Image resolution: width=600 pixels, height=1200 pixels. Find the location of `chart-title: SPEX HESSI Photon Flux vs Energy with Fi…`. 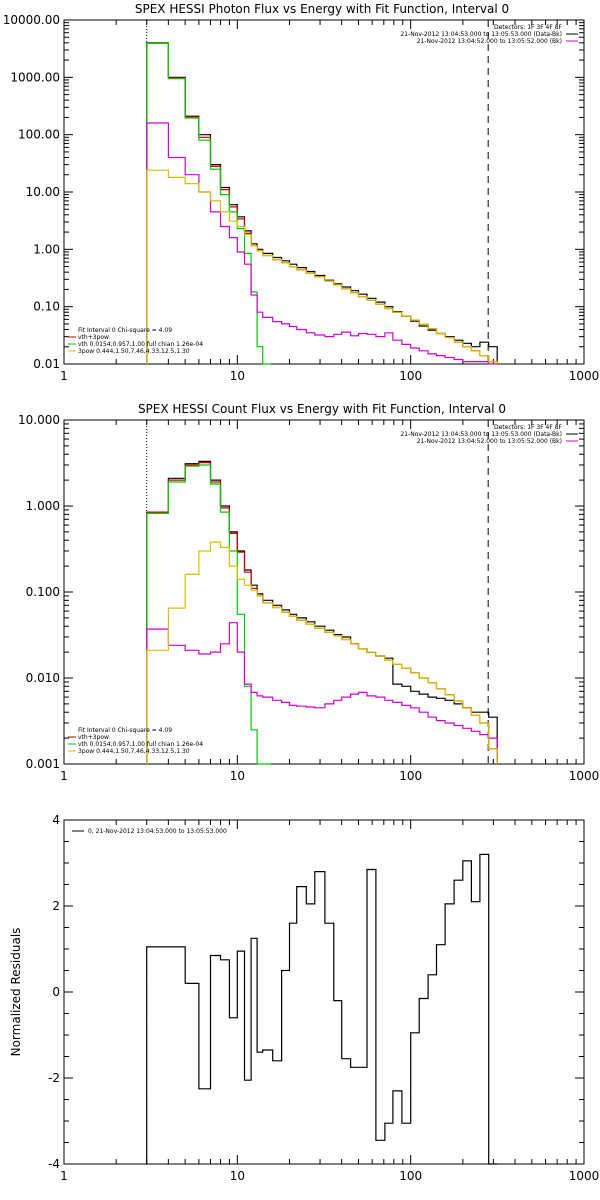

chart-title: SPEX HESSI Photon Flux vs Energy with Fi… is located at coordinates (322, 9).